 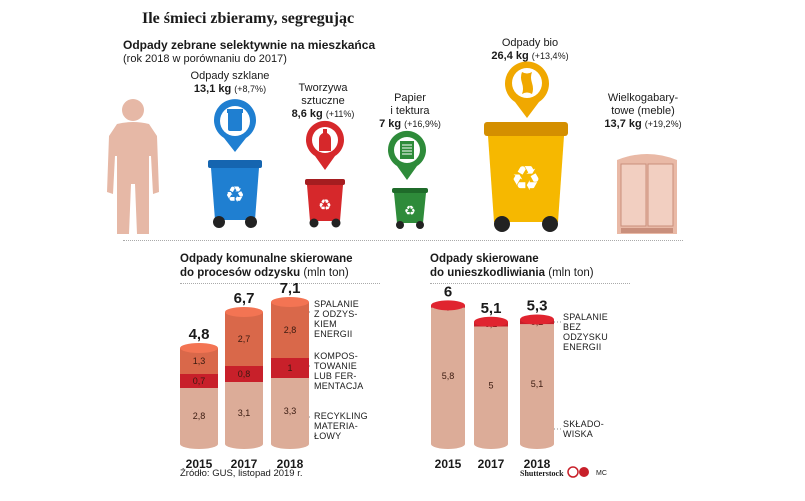 What do you see at coordinates (339, 371) in the screenshot?
I see `legend-composting: KOMPOS- TOWANIE LUB FER- MENTACJA` at bounding box center [339, 371].